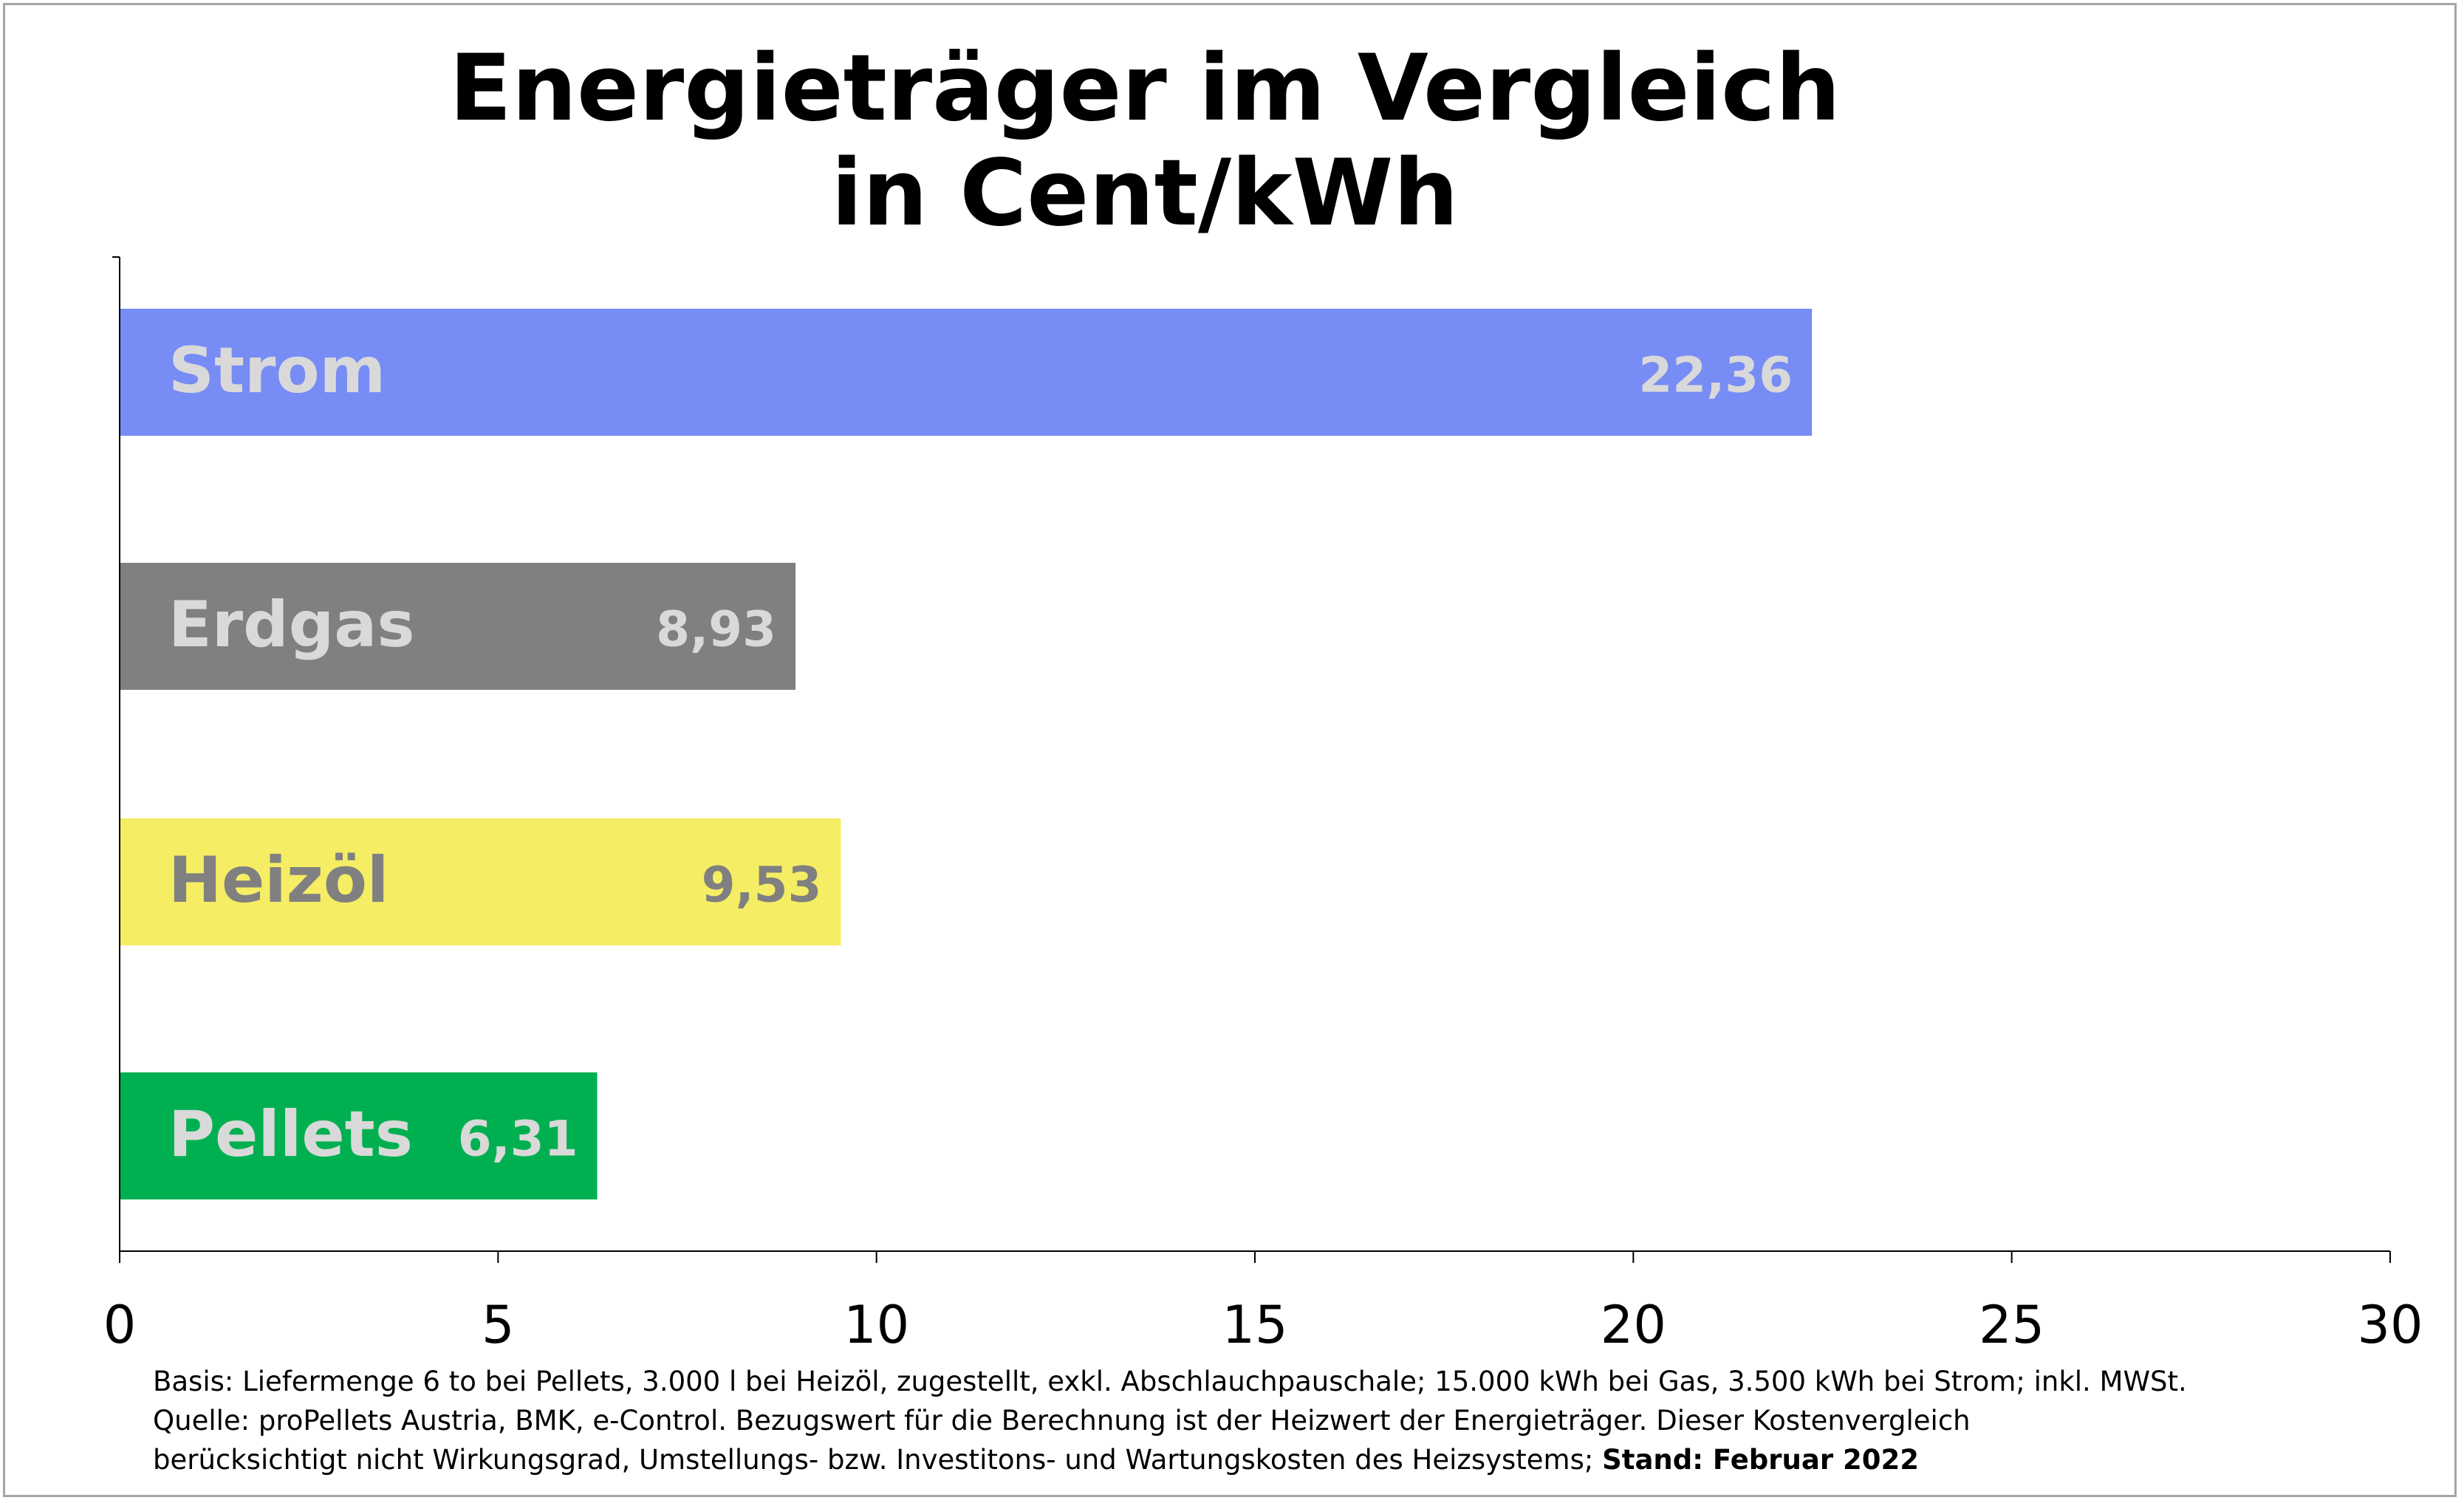  I want to click on bar-pellets, so click(359, 1135).